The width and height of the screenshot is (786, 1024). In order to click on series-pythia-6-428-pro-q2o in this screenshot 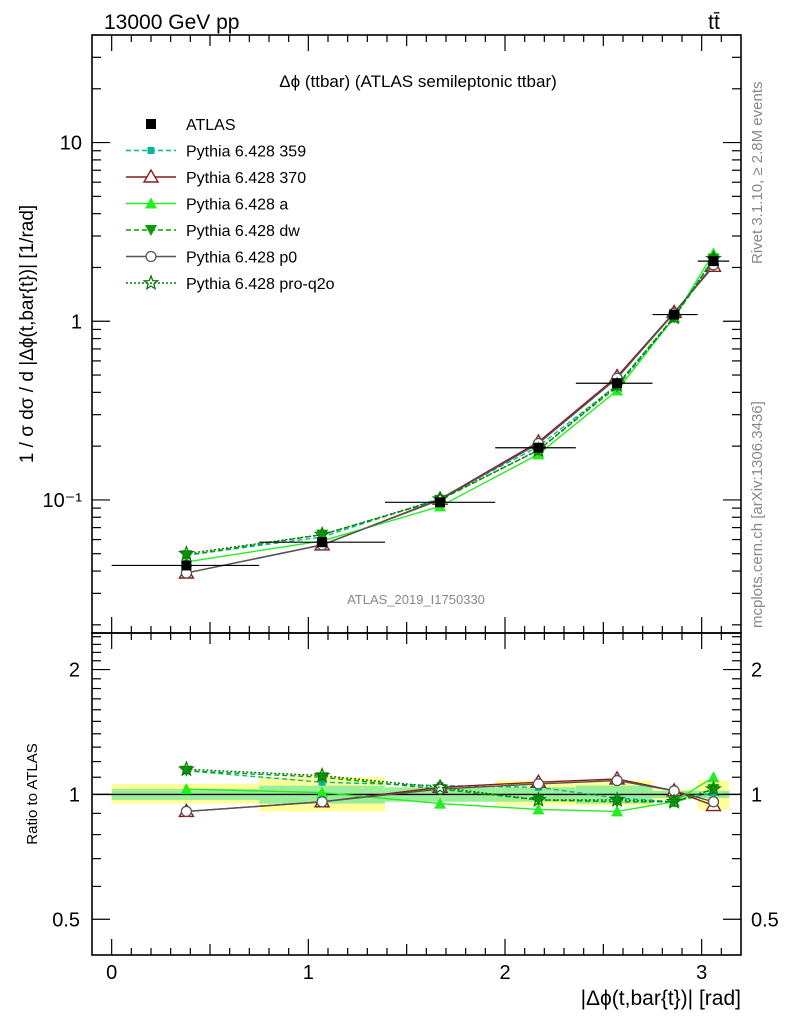, I will do `click(450, 784)`.